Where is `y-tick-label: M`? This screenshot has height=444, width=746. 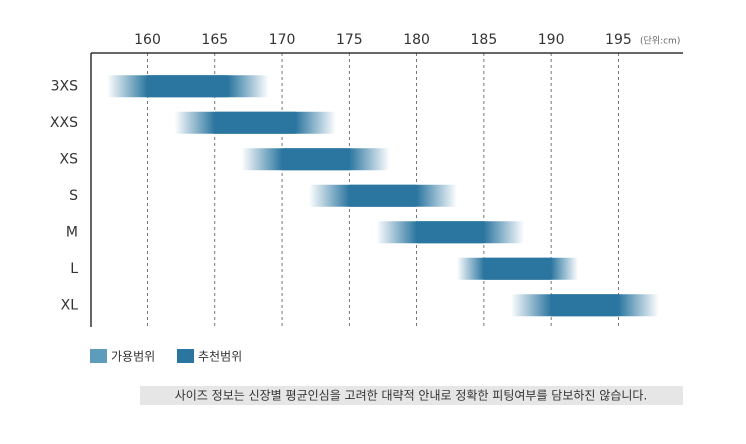 y-tick-label: M is located at coordinates (72, 232).